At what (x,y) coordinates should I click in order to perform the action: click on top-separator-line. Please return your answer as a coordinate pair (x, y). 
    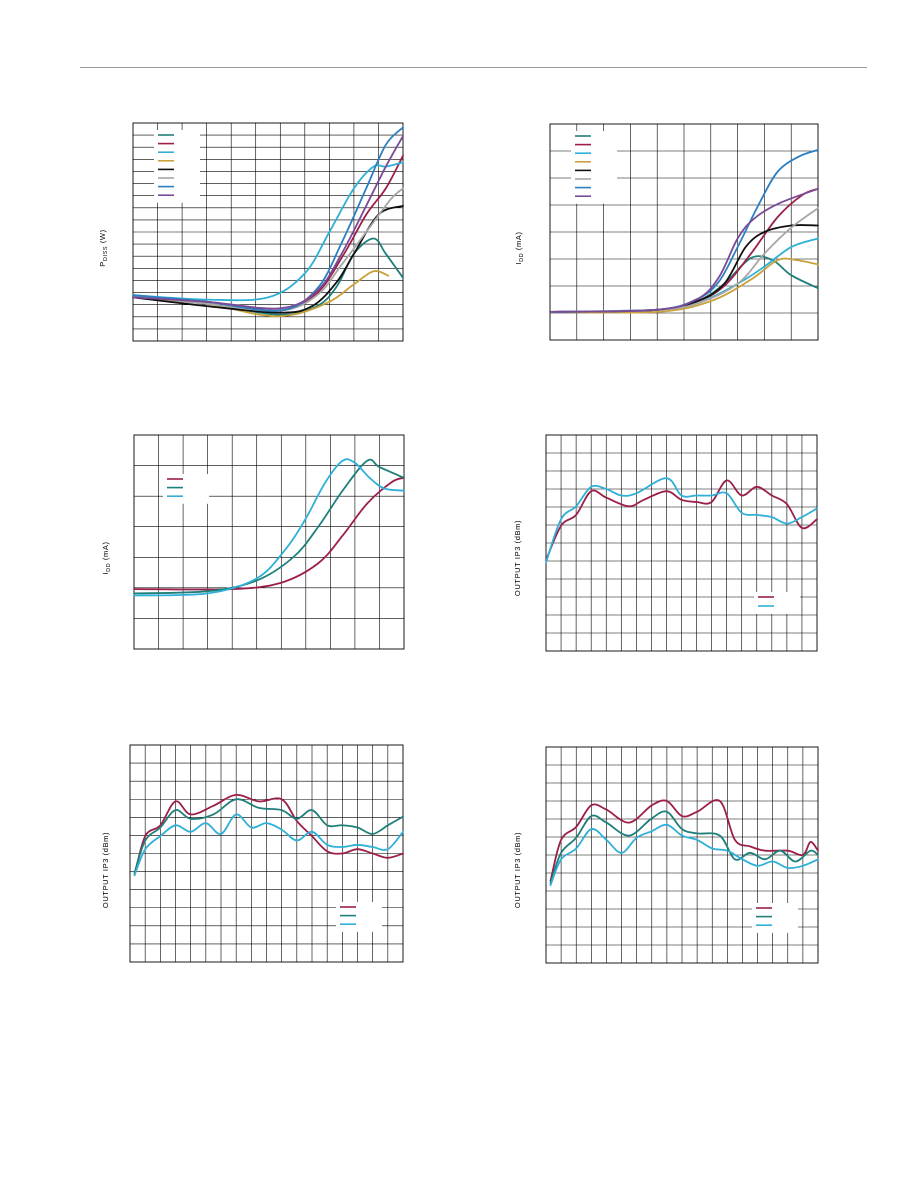
    Looking at the image, I should click on (473, 67).